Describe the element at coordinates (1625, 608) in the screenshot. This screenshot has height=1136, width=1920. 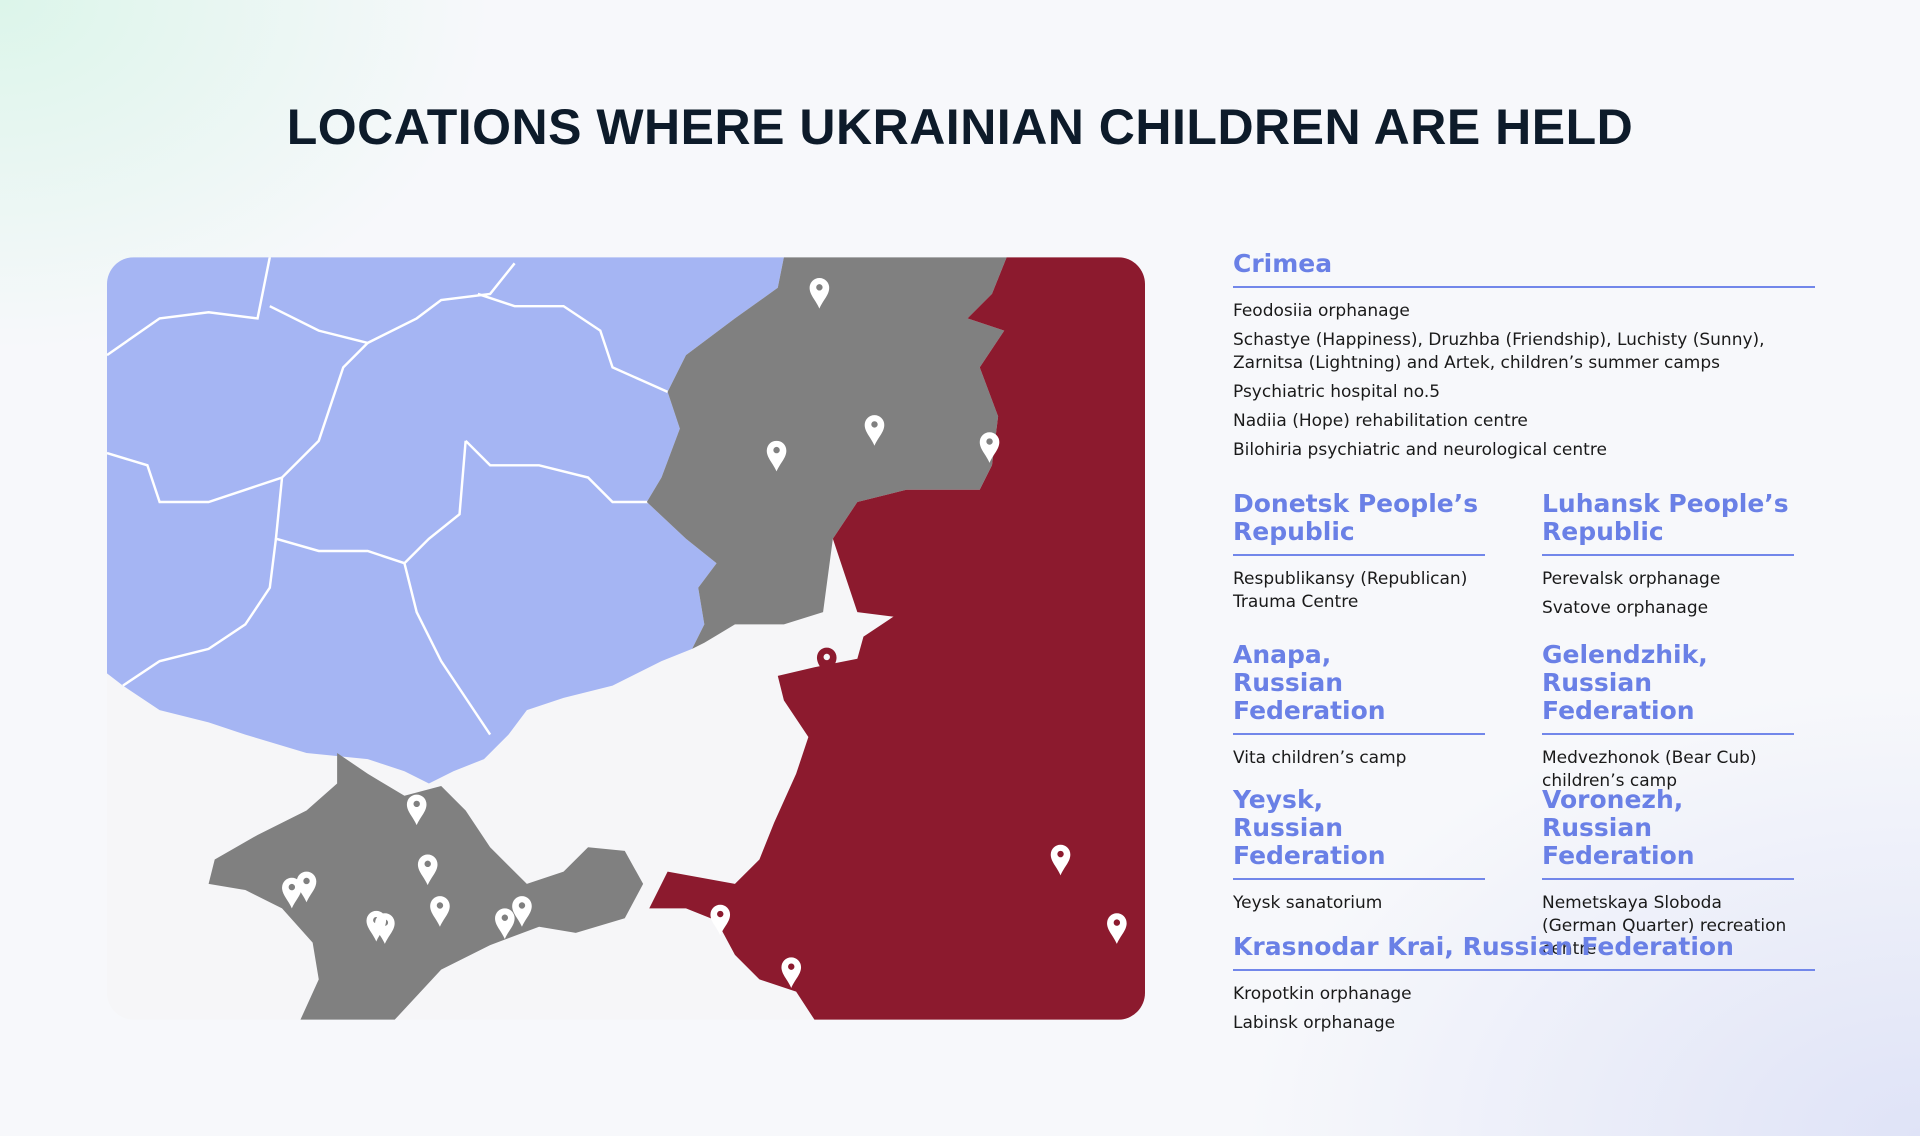
I see `location-item: Svatove orphanage` at that location.